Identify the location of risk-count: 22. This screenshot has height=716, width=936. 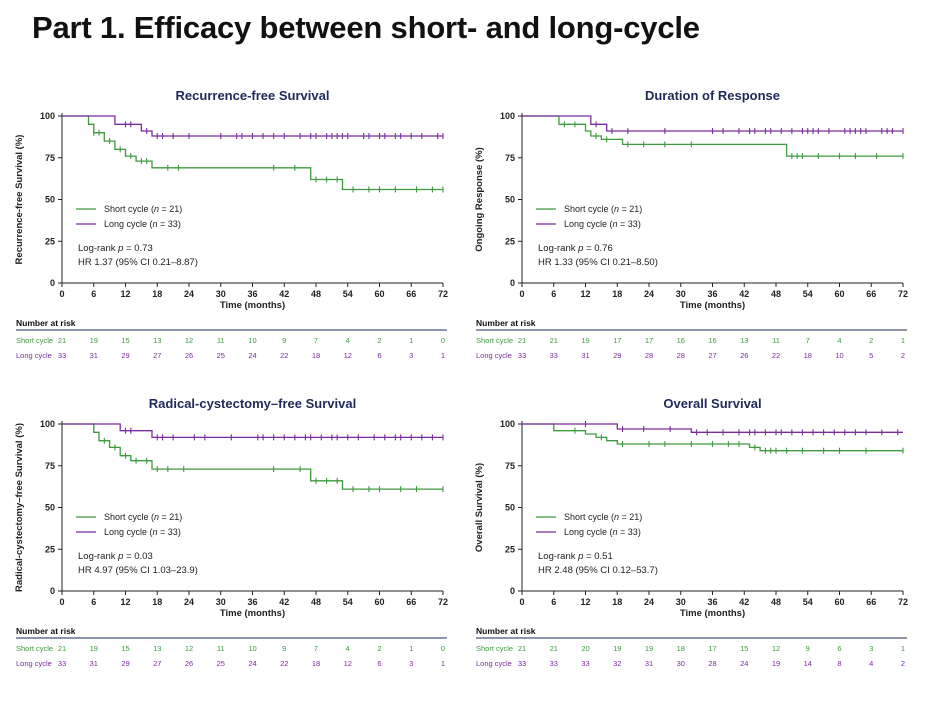
(284, 663).